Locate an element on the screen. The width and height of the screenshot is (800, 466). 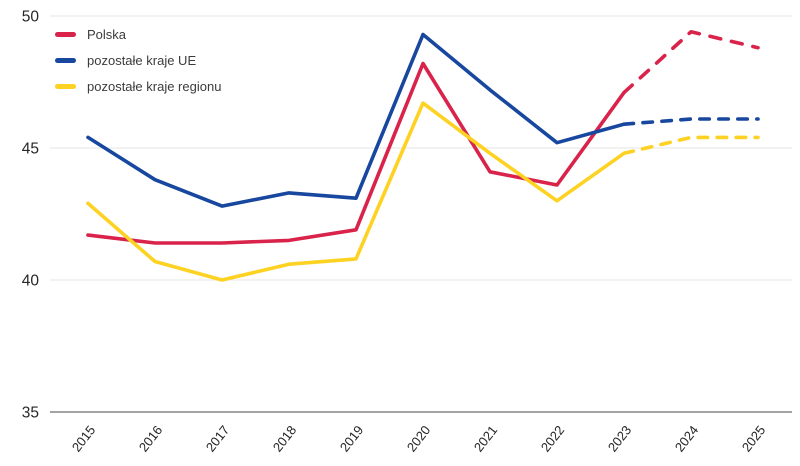
legend-label-pozostale-kraje-ue: pozostałe kraje UE is located at coordinates (142, 60).